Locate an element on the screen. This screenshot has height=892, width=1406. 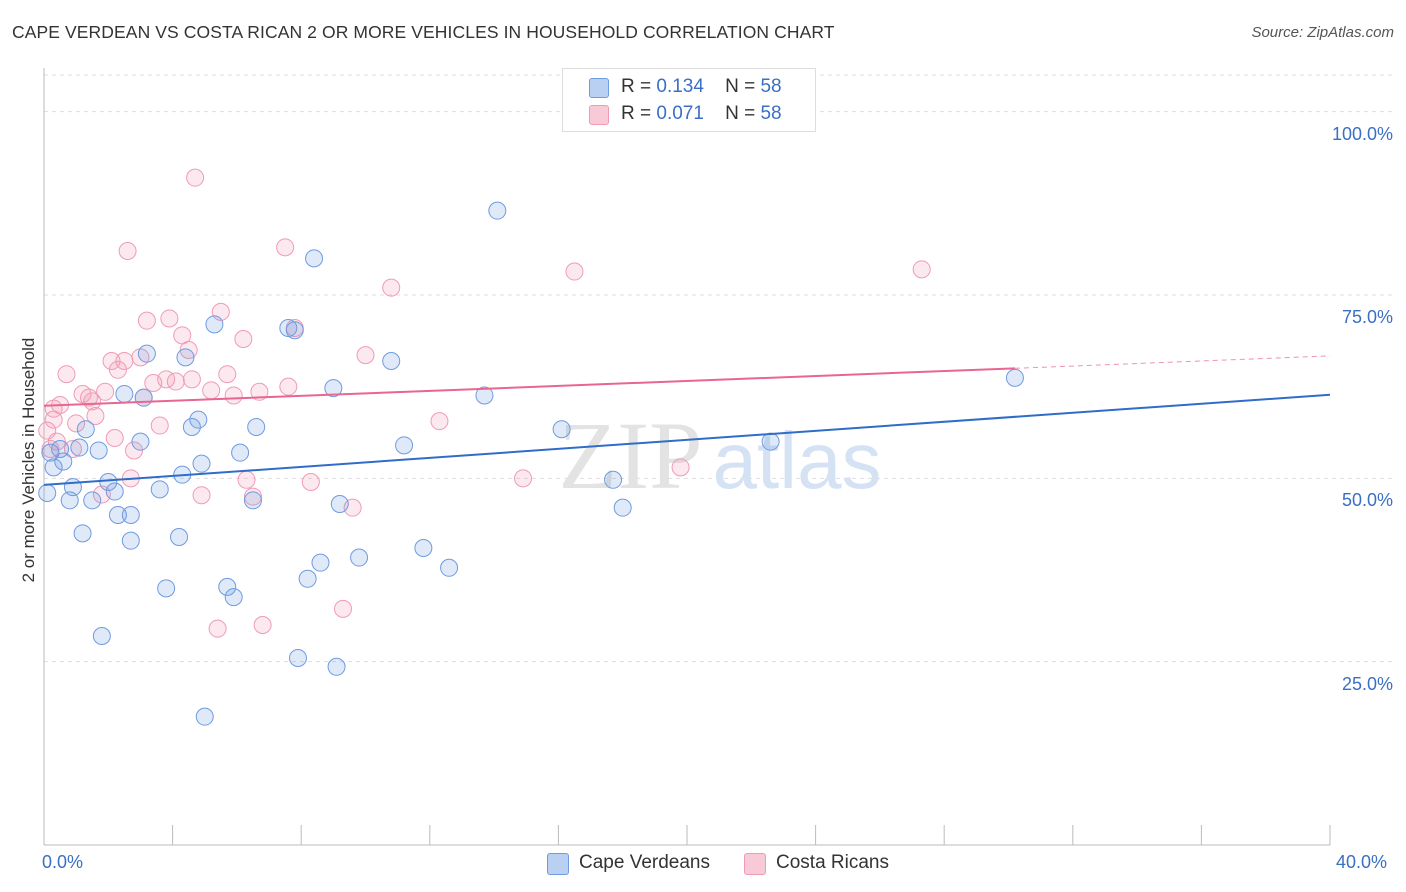
x-tick-label-max: 40.0% is located at coordinates (1362, 862).